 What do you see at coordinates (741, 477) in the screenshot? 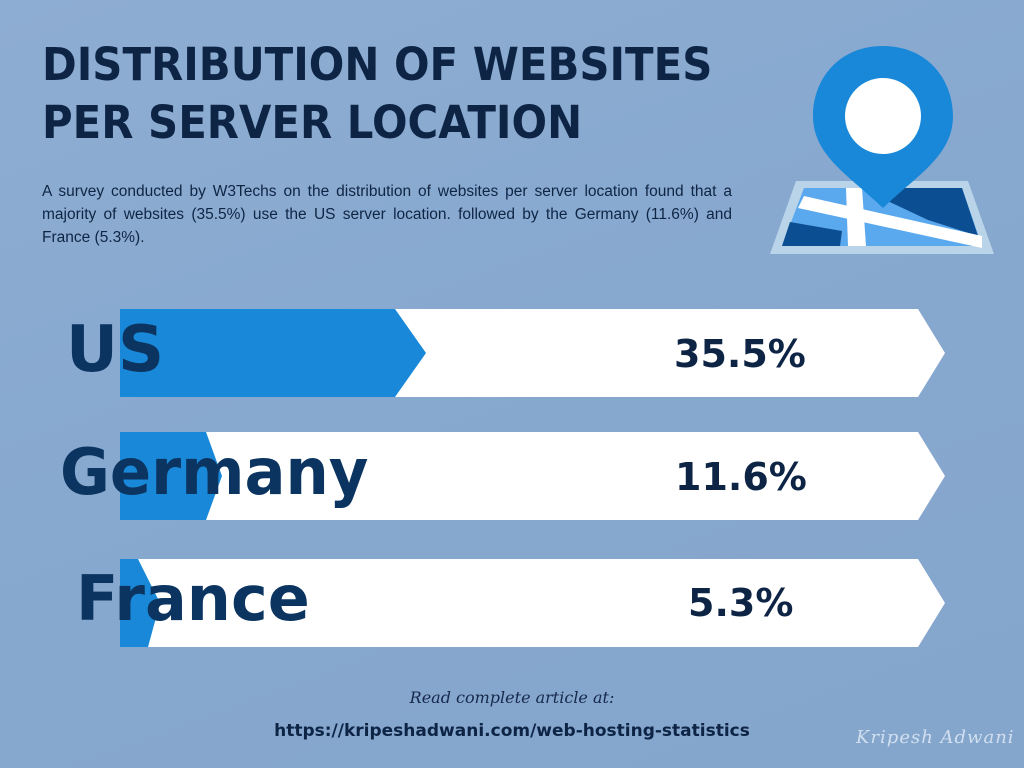
I see `value-label-germany: 11.6%` at bounding box center [741, 477].